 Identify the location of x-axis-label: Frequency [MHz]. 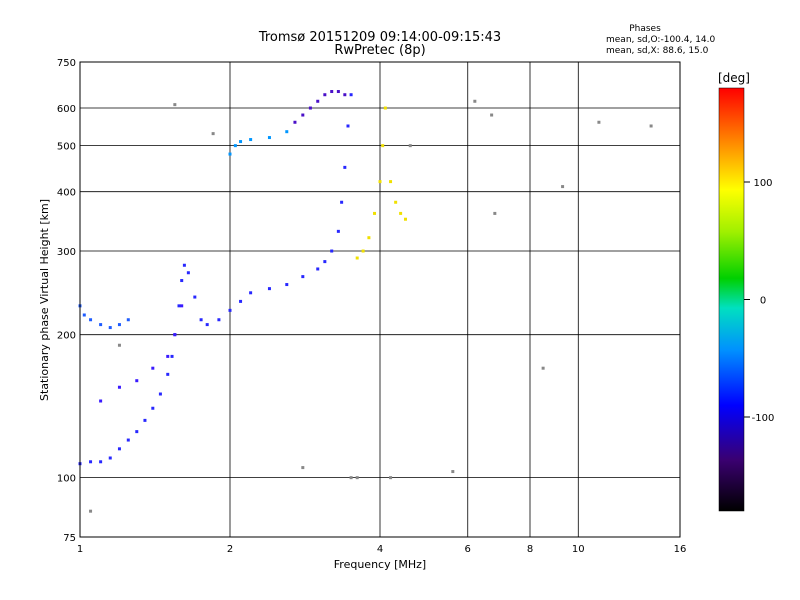
(380, 564).